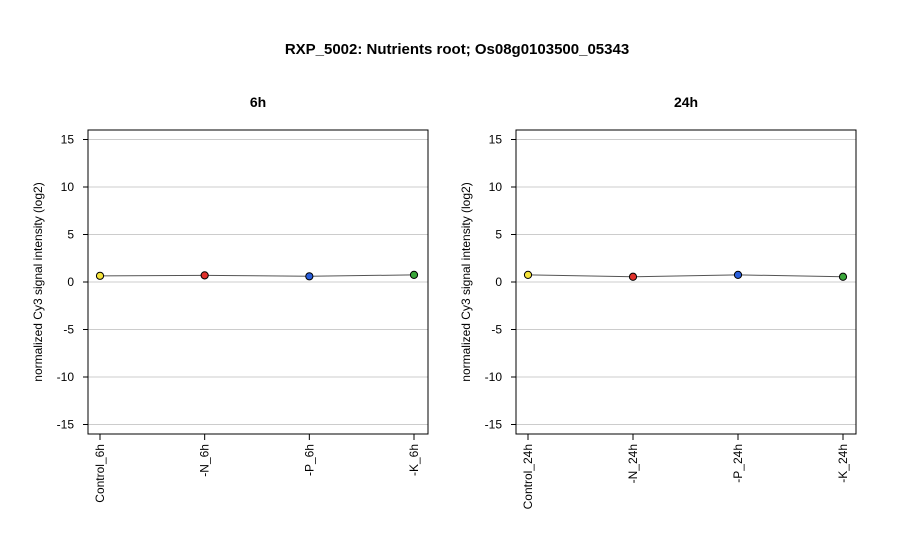 Image resolution: width=900 pixels, height=555 pixels. What do you see at coordinates (528, 476) in the screenshot?
I see `x-tick-label: Control_24h` at bounding box center [528, 476].